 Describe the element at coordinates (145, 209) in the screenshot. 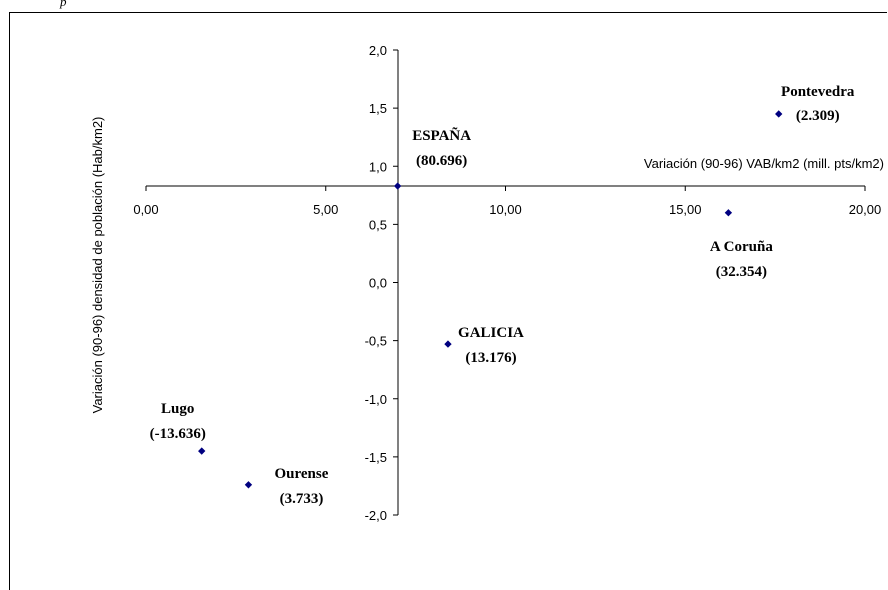

I see `x-tick-label: 0,00` at that location.